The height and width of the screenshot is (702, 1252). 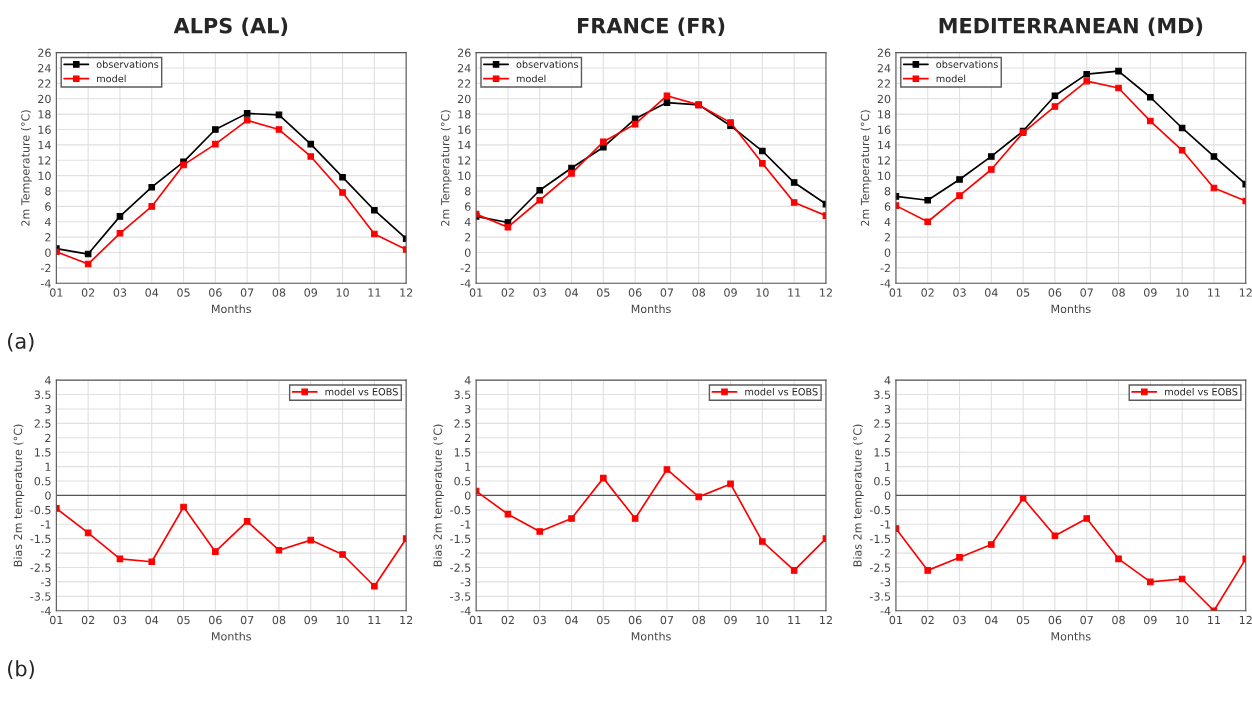 What do you see at coordinates (21, 669) in the screenshot?
I see `text: (b)` at bounding box center [21, 669].